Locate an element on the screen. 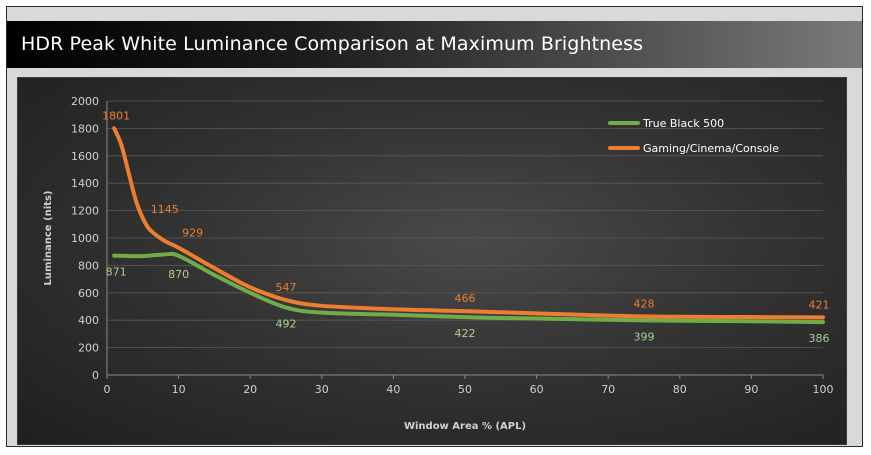 Image resolution: width=871 pixels, height=455 pixels. x-tick-label: 100 is located at coordinates (823, 389).